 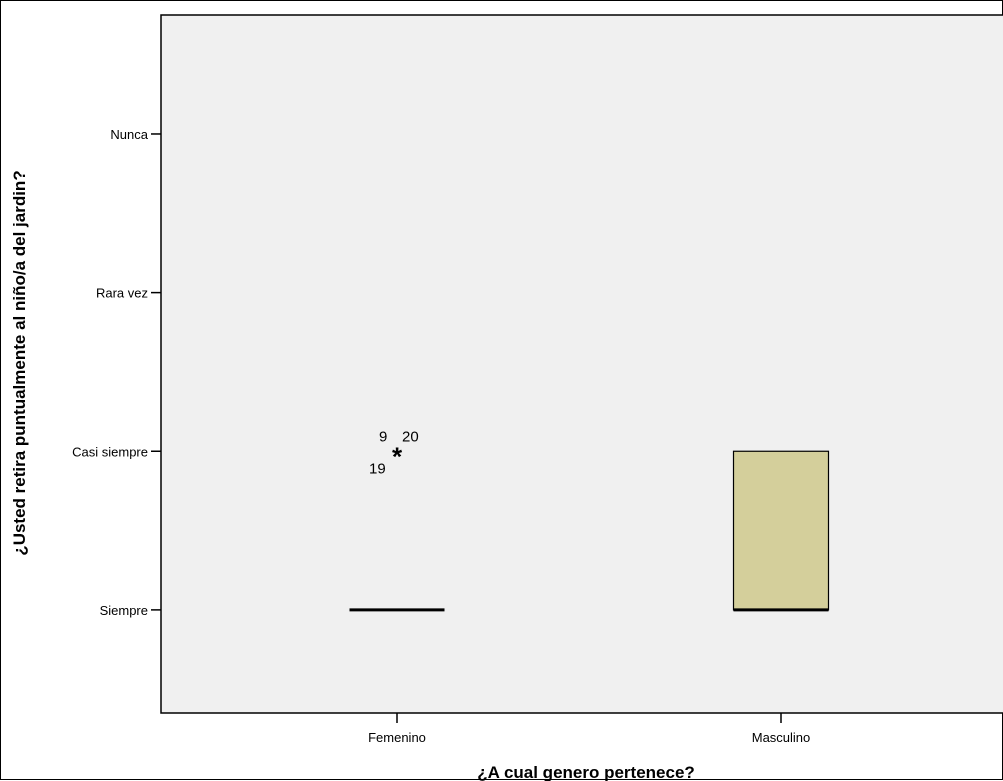 What do you see at coordinates (586, 772) in the screenshot?
I see `x-axis-title: ¿A cual genero pertenece?` at bounding box center [586, 772].